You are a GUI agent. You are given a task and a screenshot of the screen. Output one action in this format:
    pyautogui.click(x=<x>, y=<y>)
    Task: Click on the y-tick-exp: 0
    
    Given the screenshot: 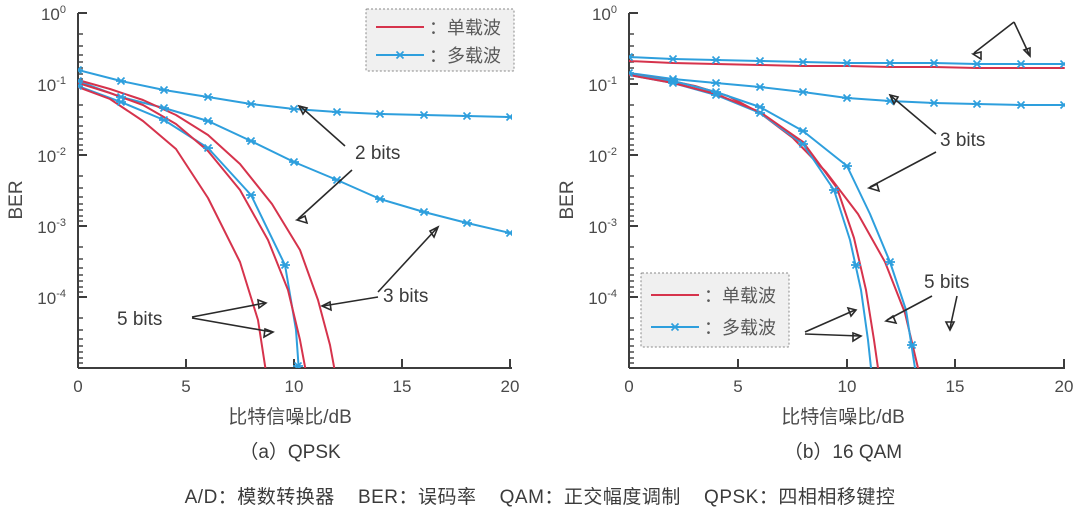 What is the action you would take?
    pyautogui.click(x=63, y=10)
    